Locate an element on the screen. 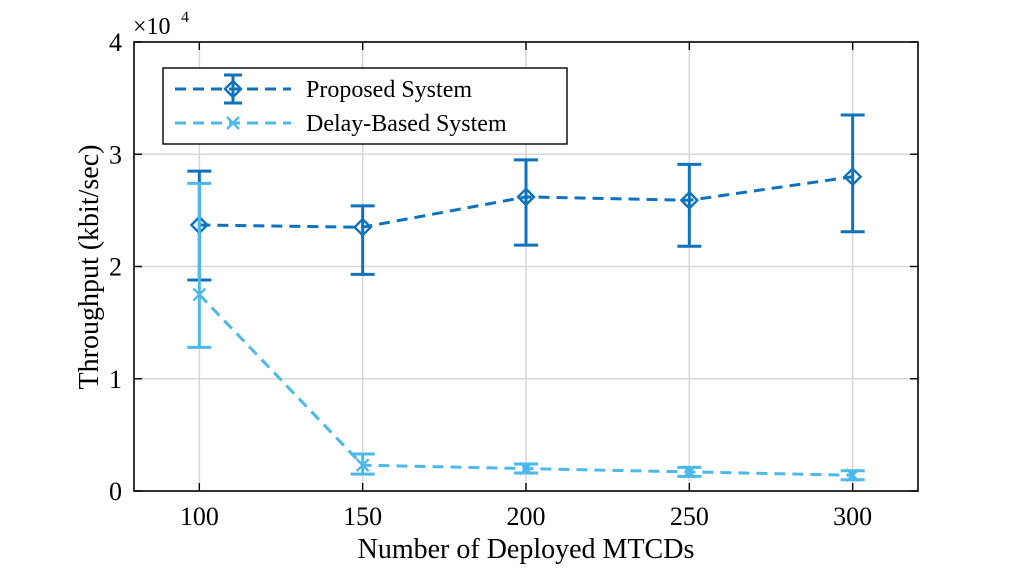 This screenshot has width=1015, height=568. series-line is located at coordinates (526, 202).